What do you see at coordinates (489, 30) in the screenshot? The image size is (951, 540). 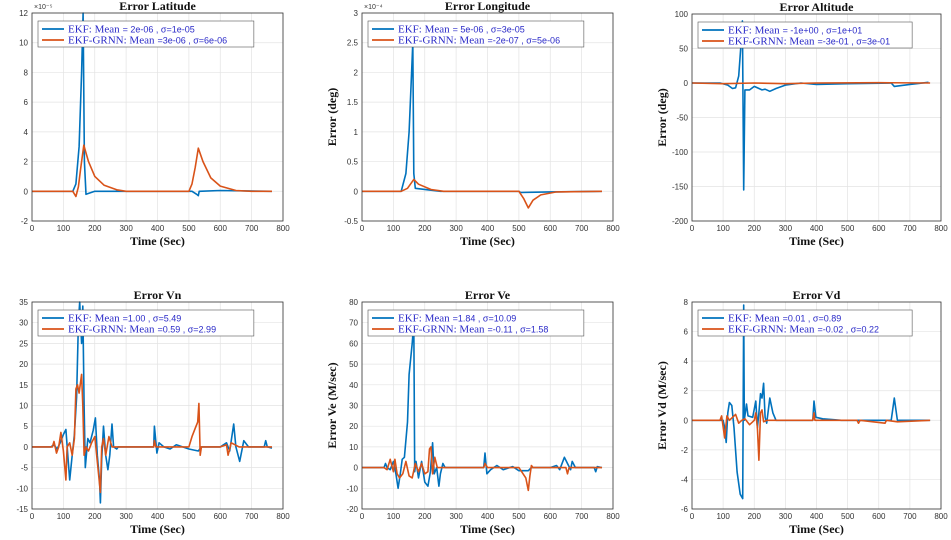 I see `legend-series-stats: = 5e-06 , σ=3e-05` at bounding box center [489, 30].